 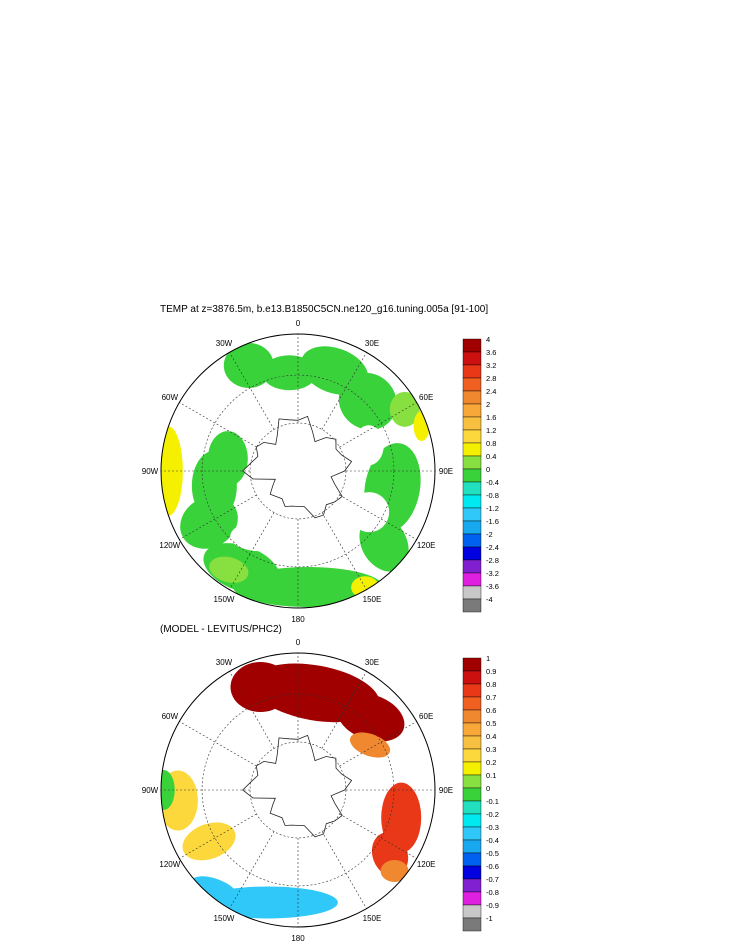 What do you see at coordinates (492, 827) in the screenshot?
I see `legend-label: -0.3` at bounding box center [492, 827].